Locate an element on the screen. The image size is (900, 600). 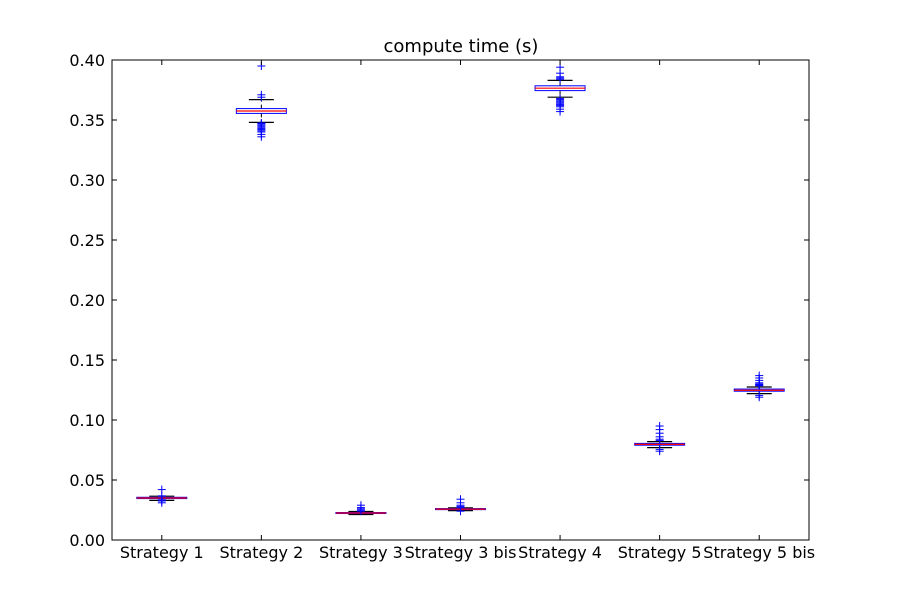
x-tick-label: Strategy 5 bis is located at coordinates (759, 552).